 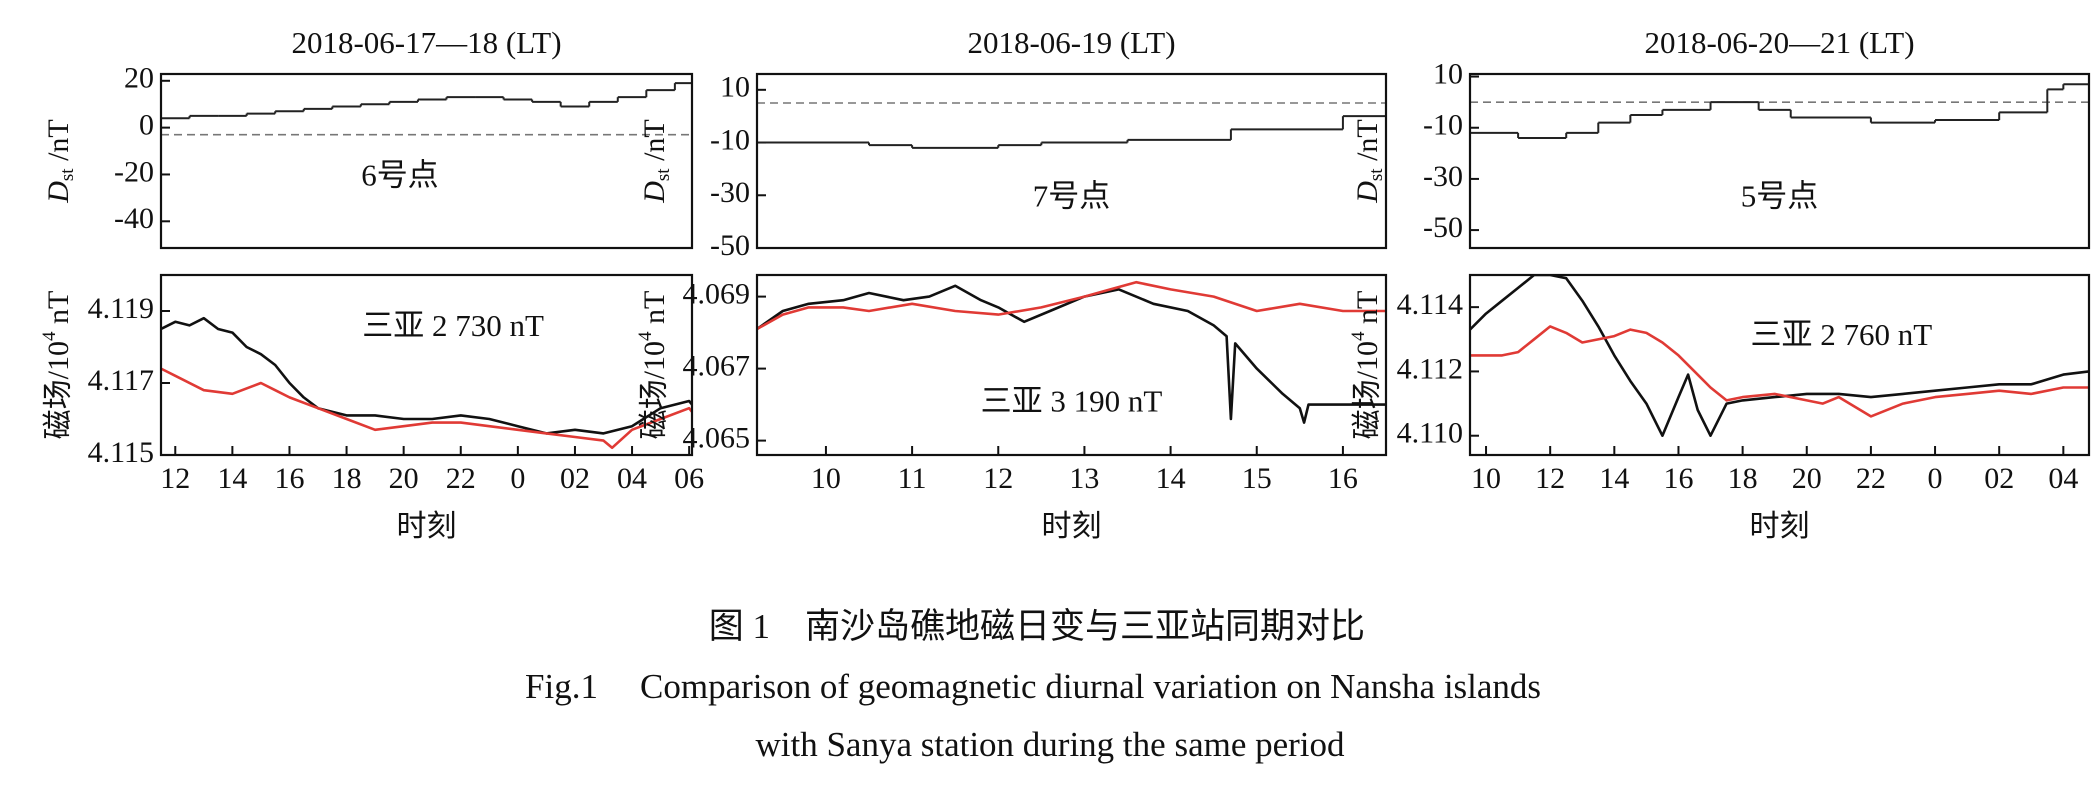 I want to click on y-tick-label: 4.114, so click(x=1430, y=304).